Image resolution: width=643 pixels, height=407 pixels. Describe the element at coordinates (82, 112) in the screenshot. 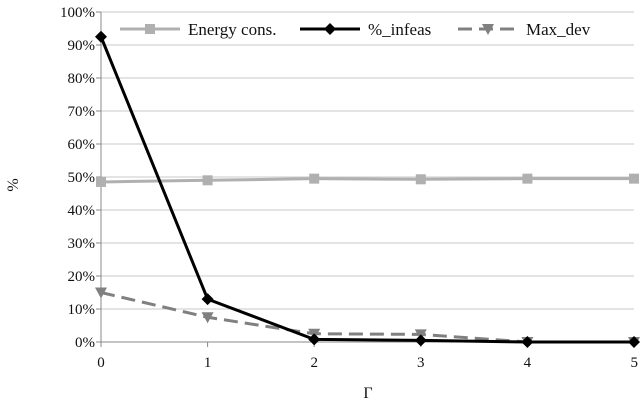

I see `y-tick-label: 70%` at that location.